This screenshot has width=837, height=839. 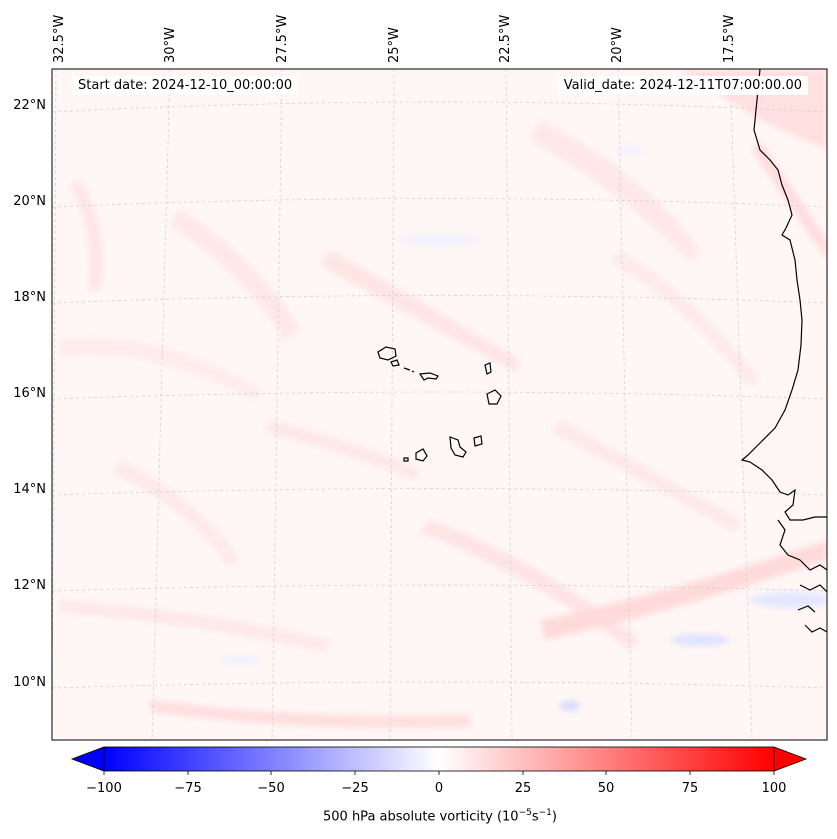 I want to click on start-date-label: Start date: 2024-12-10_00:00:00, so click(x=185, y=85).